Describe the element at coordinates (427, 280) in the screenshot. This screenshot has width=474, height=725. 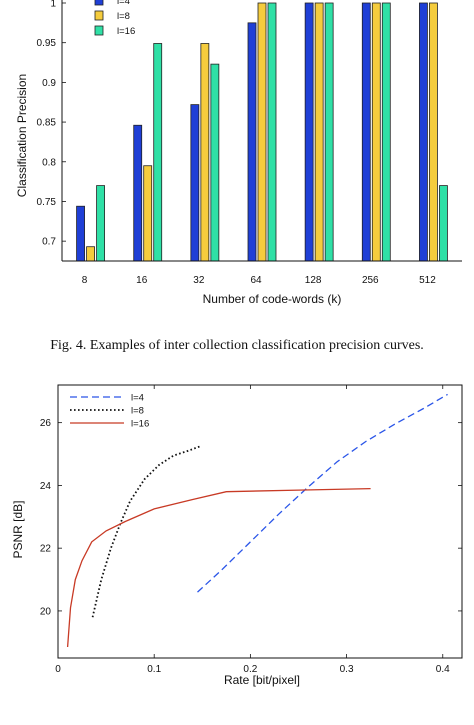
I see `x-tick-label: 512` at that location.